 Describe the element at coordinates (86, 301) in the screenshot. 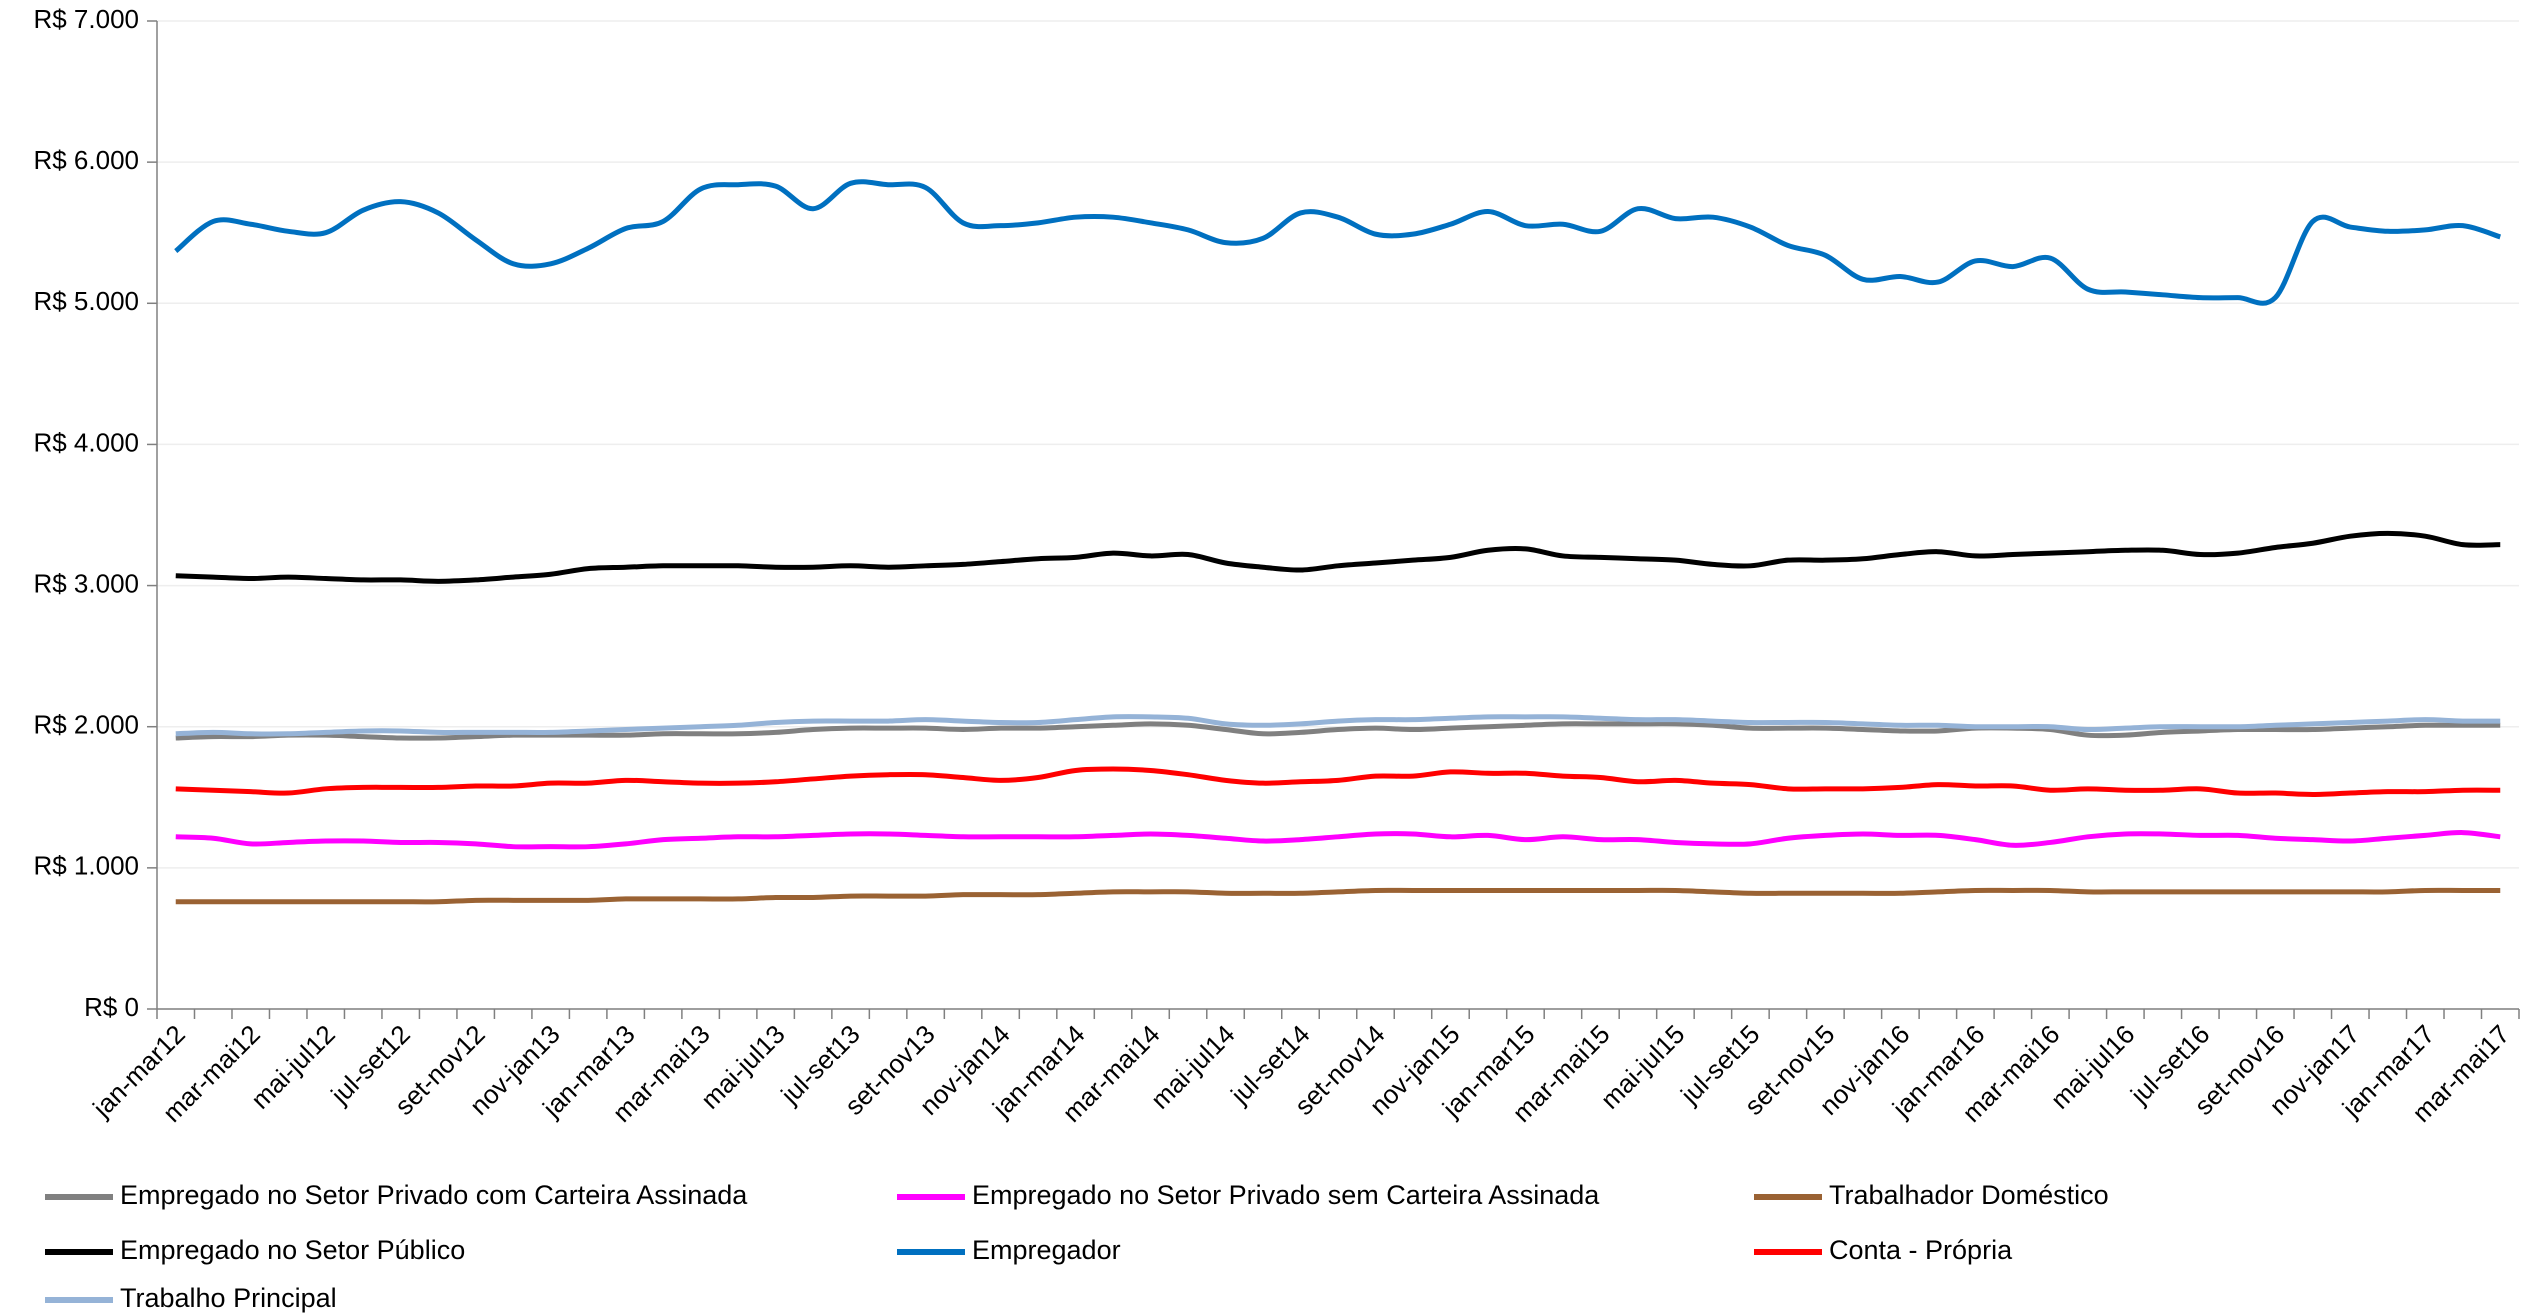

I see `y-tick-label: R$ 5.000` at that location.